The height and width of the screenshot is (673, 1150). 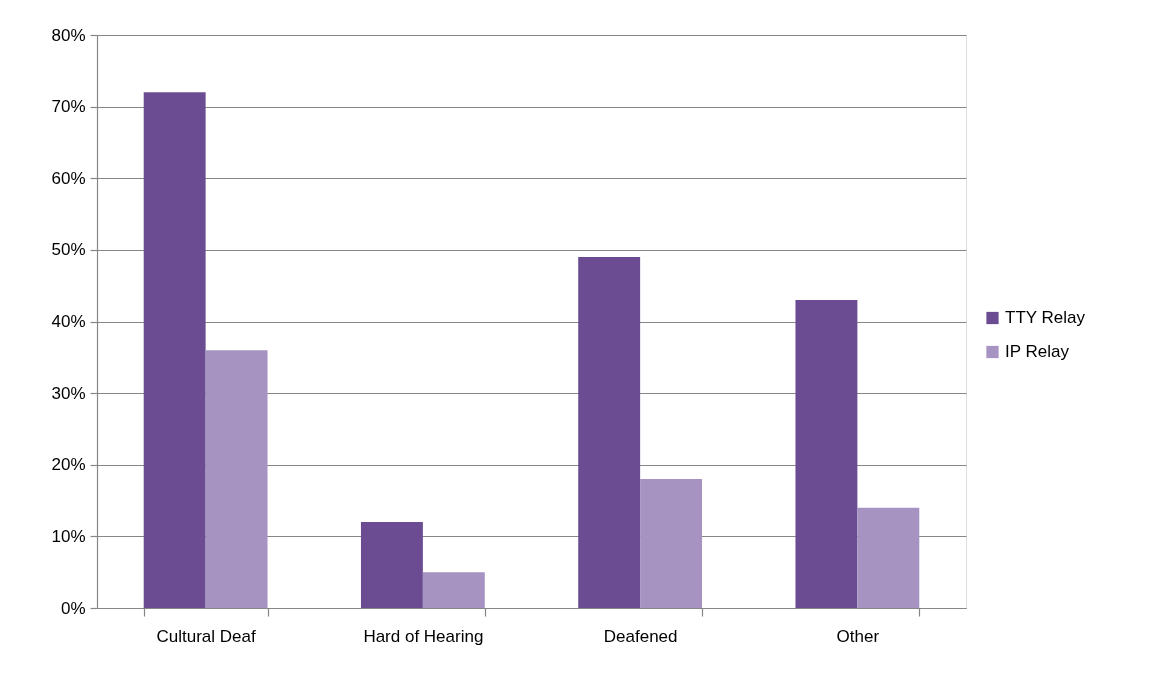 What do you see at coordinates (640, 636) in the screenshot?
I see `x-tick-label: Deafened` at bounding box center [640, 636].